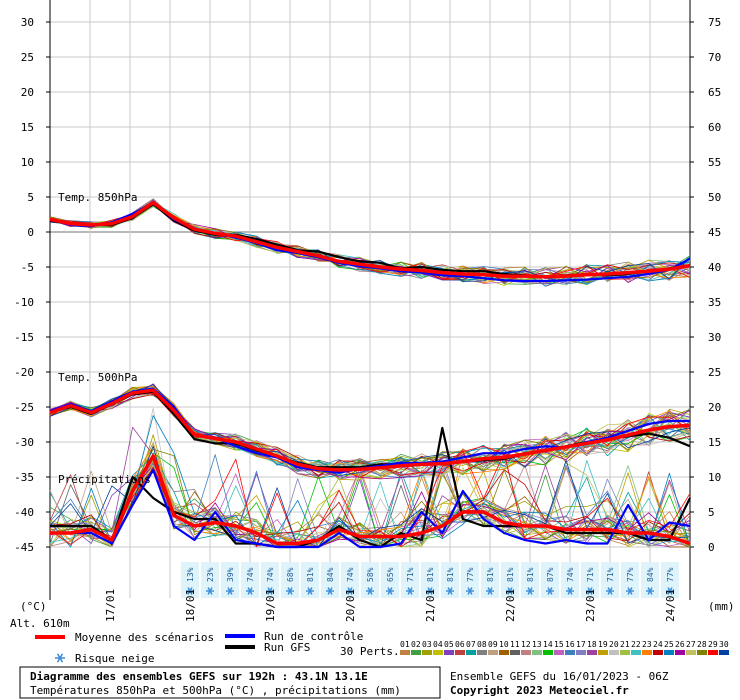  I want to click on pert-number-label: 21, so click(625, 644).